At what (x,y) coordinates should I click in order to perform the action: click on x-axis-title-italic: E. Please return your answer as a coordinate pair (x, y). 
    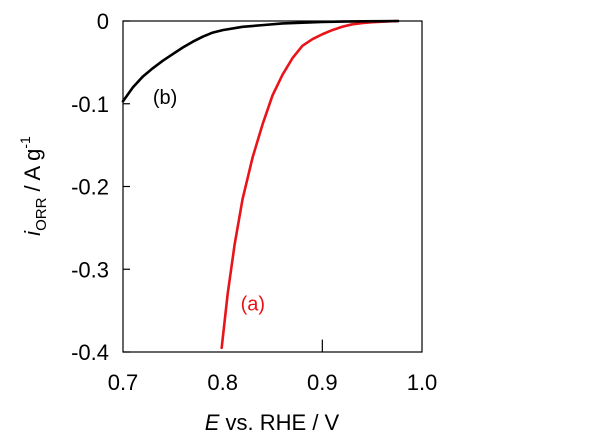
    Looking at the image, I should click on (212, 422).